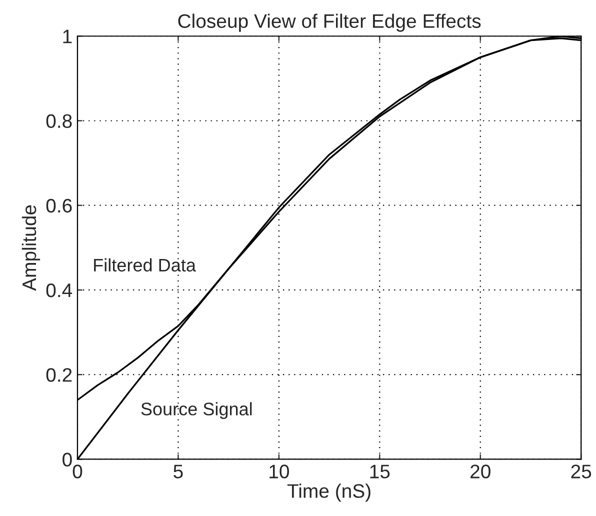 The width and height of the screenshot is (596, 516). Describe the element at coordinates (77, 471) in the screenshot. I see `x-tick-label: 0` at that location.